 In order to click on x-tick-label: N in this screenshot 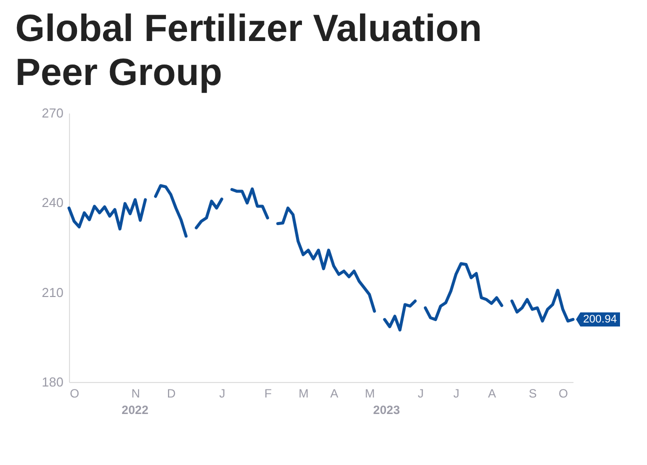, I will do `click(135, 393)`.